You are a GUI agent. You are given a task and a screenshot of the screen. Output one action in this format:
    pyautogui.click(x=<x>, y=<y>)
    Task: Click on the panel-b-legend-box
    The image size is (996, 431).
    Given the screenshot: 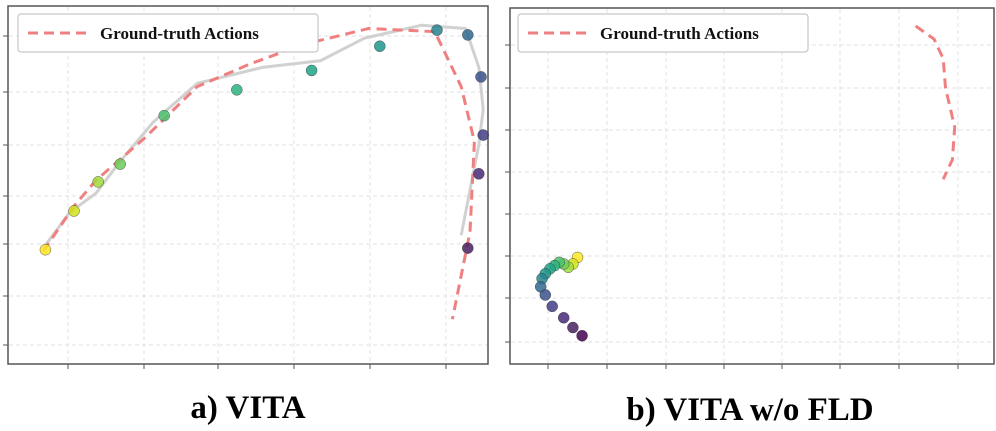 What is the action you would take?
    pyautogui.click(x=663, y=33)
    